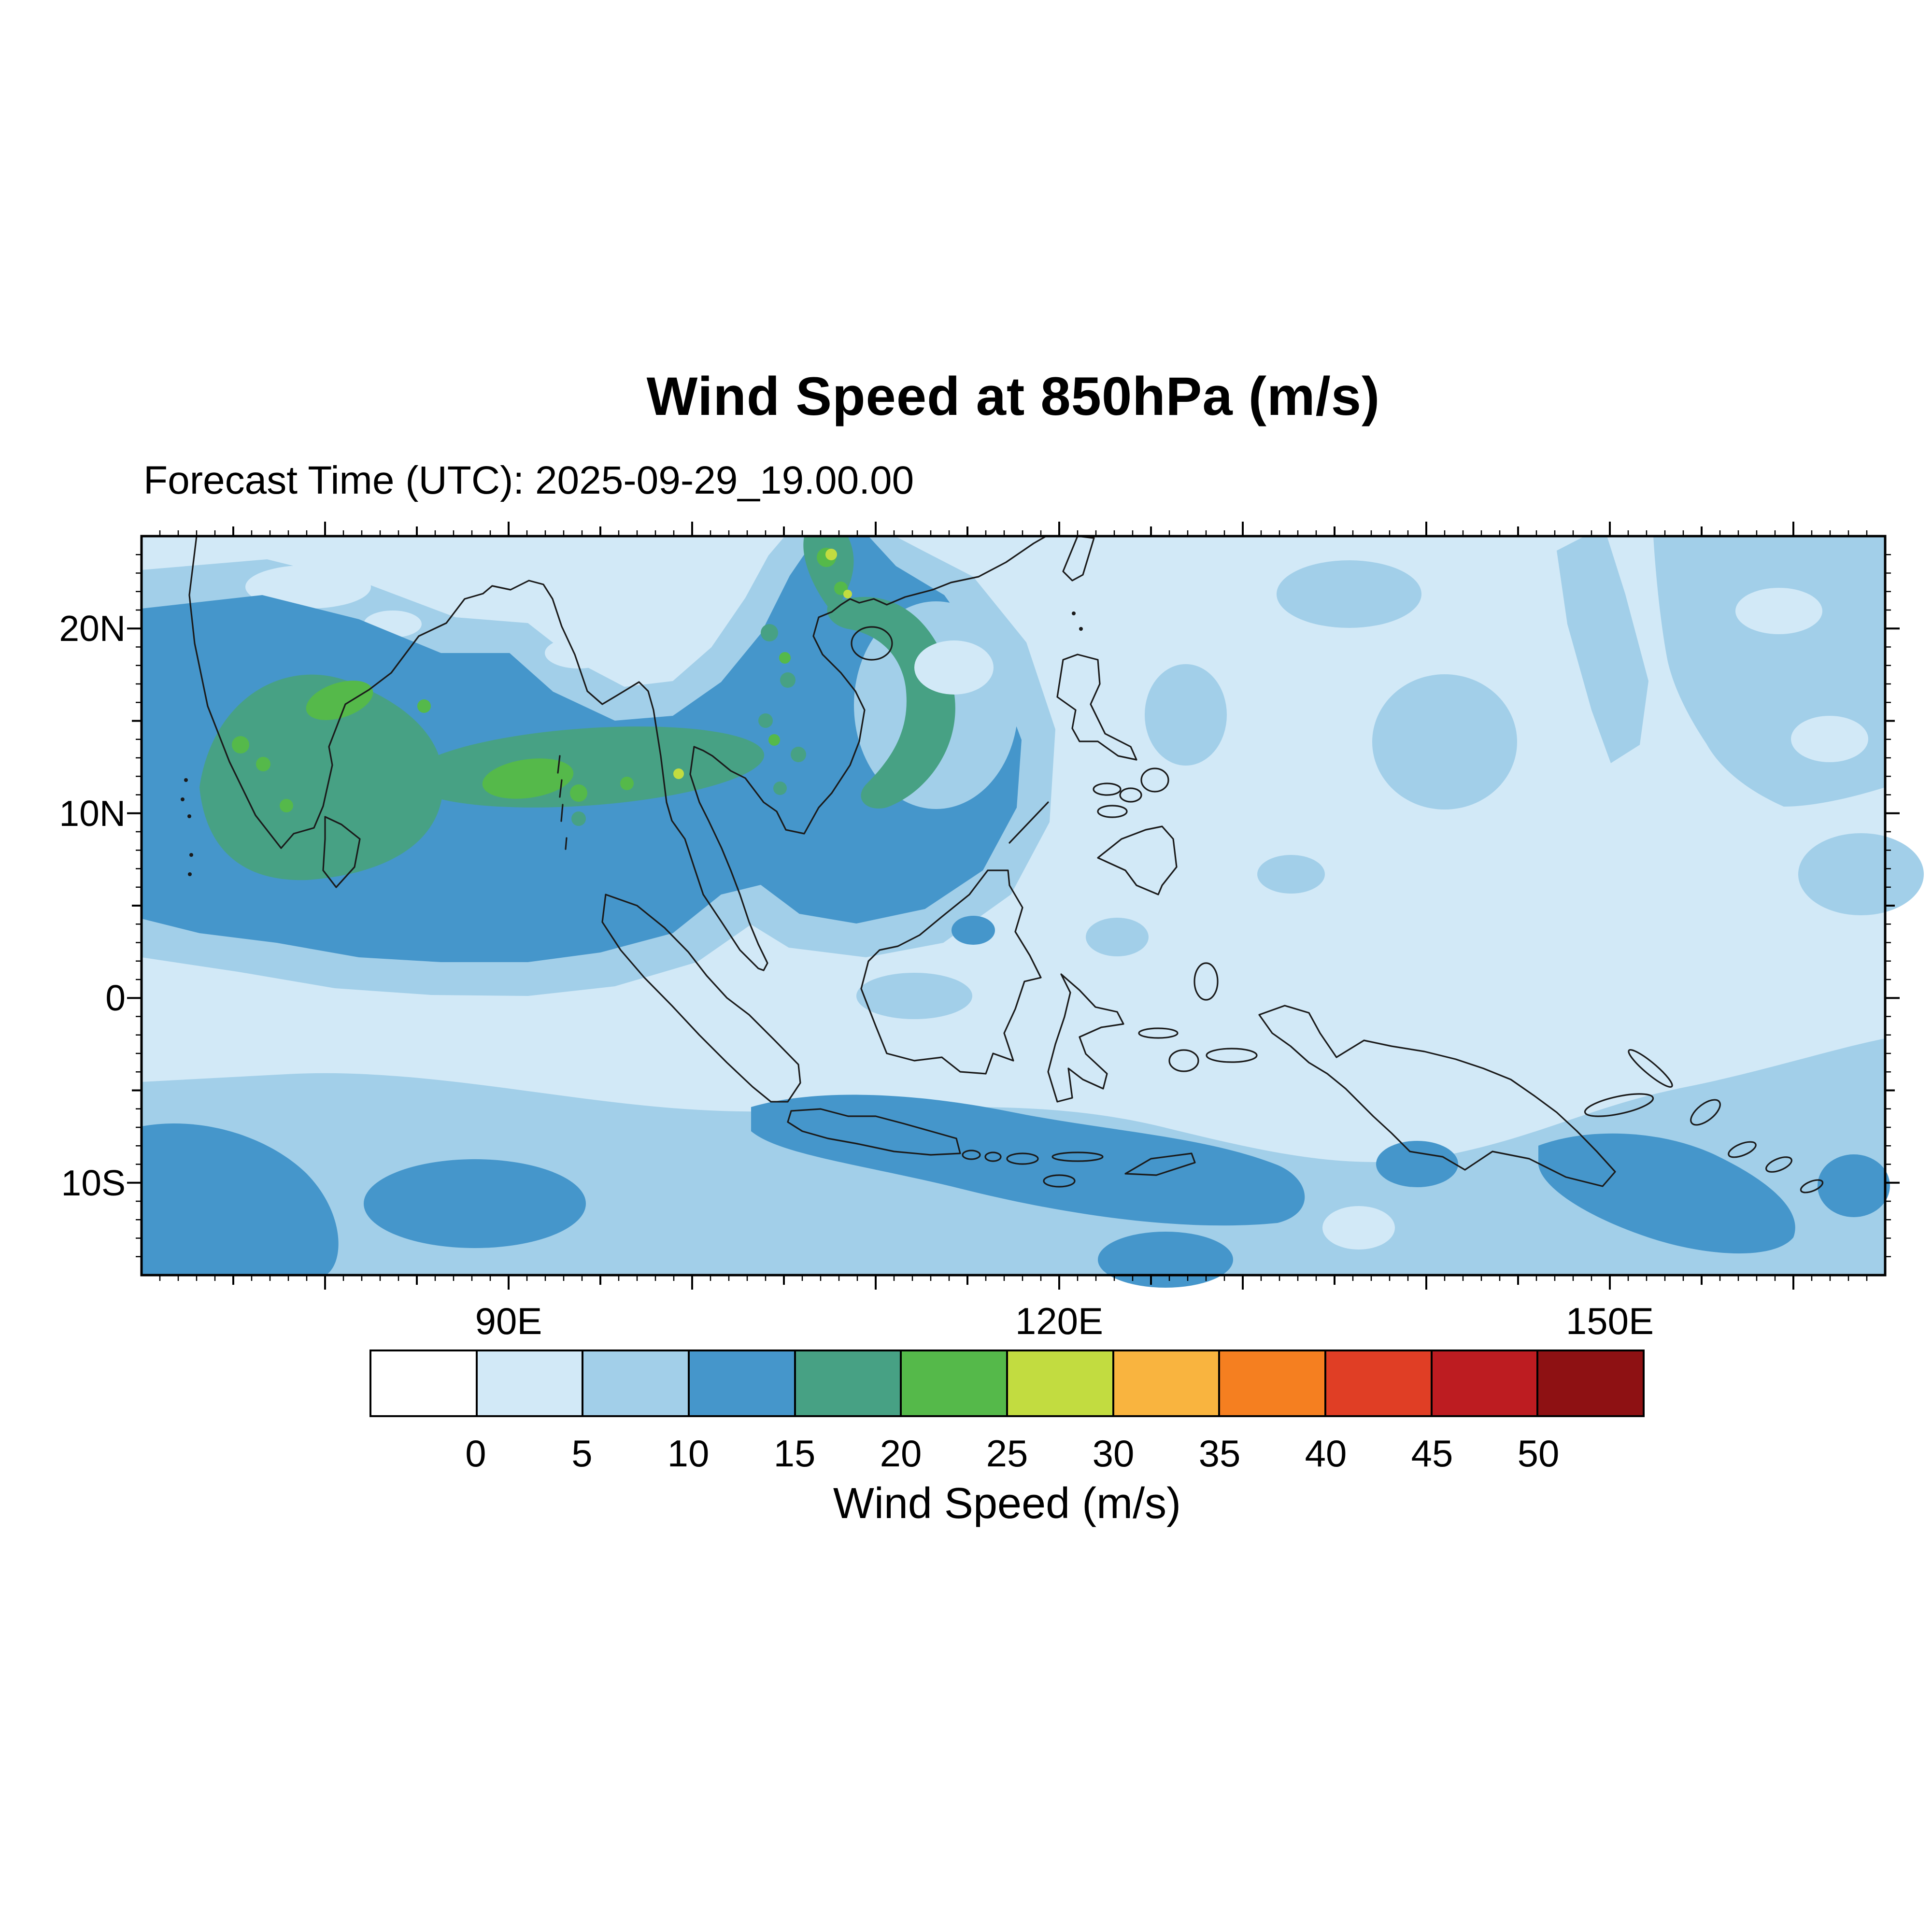  What do you see at coordinates (562, 802) in the screenshot?
I see `coast-andaman-nicobar` at bounding box center [562, 802].